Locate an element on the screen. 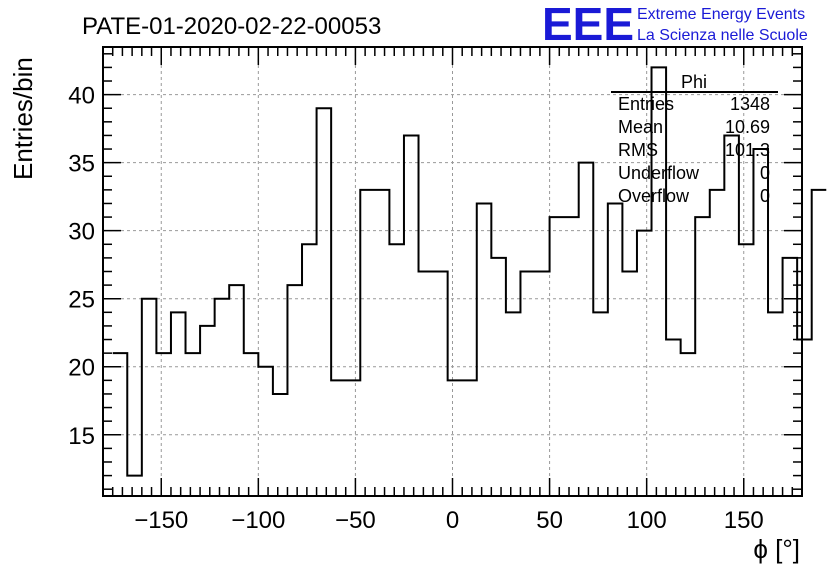 This screenshot has height=572, width=836. stats-row-label: Entries is located at coordinates (646, 104).